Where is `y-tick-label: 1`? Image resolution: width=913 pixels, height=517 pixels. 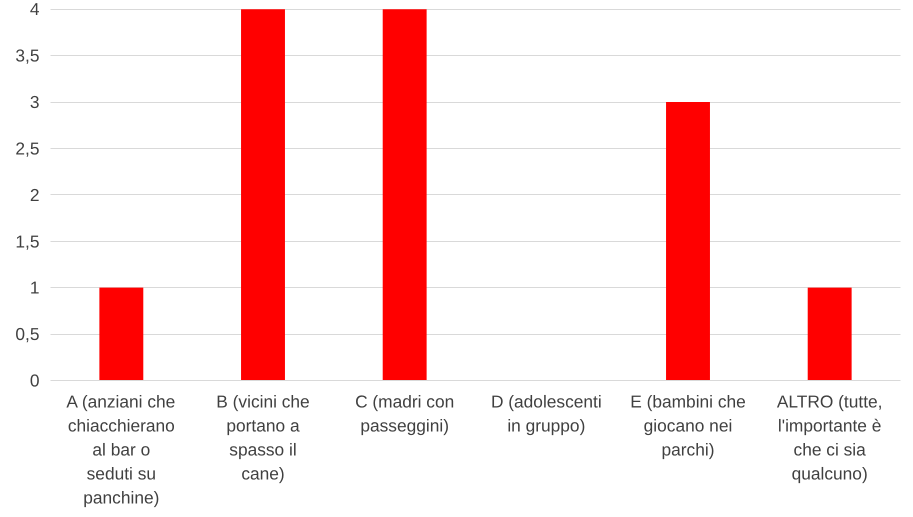 y-tick-label: 1 is located at coordinates (35, 288).